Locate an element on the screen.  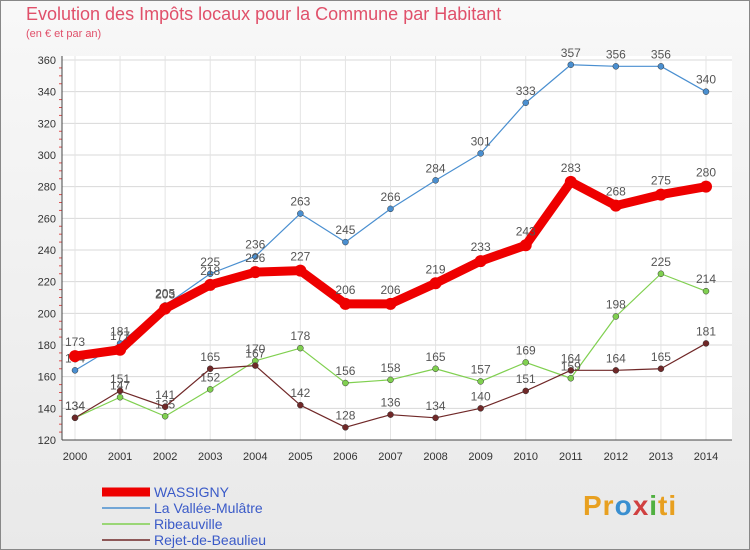
y-tick-label: 180 is located at coordinates (47, 346).